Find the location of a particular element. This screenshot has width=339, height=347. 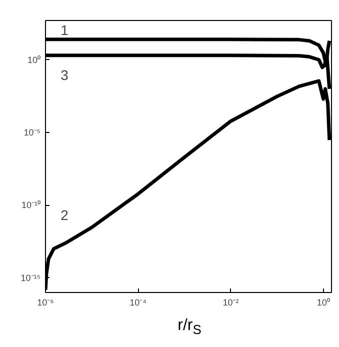

annotation: 1 is located at coordinates (64, 30).